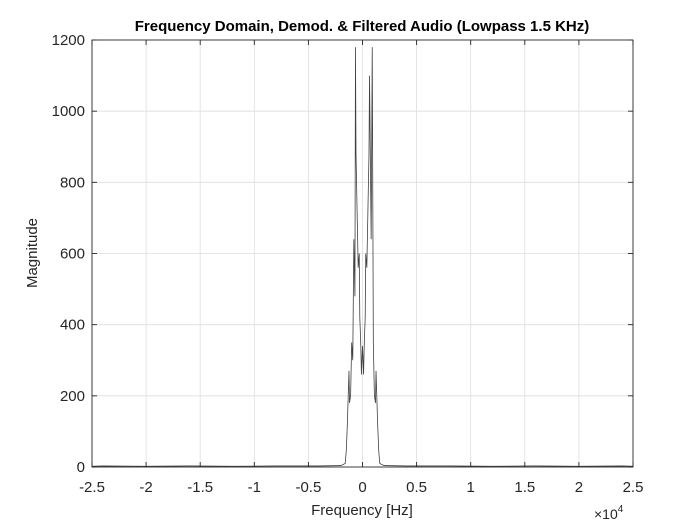 This screenshot has height=525, width=700. Describe the element at coordinates (606, 514) in the screenshot. I see `x-exponent-base: ×10` at that location.